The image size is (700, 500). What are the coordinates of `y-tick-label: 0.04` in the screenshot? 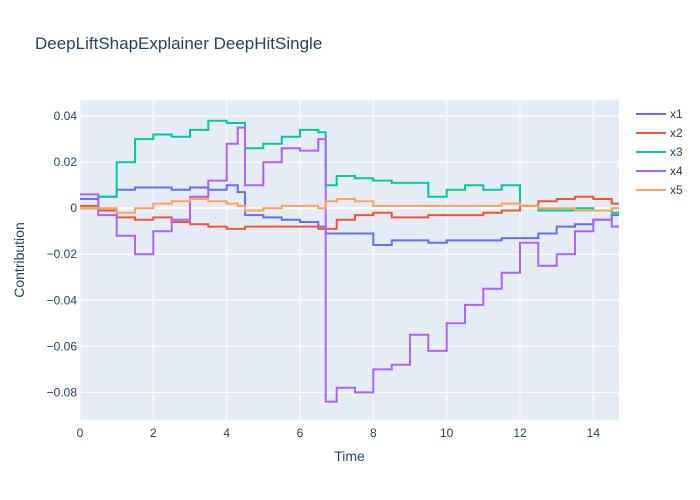 It's located at (66, 116).